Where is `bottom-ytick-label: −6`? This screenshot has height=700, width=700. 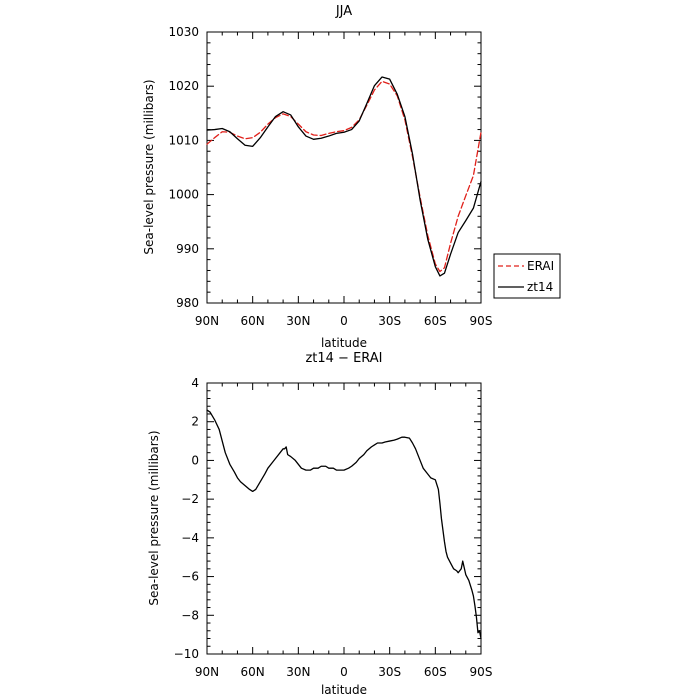 bottom-ytick-label: −6 is located at coordinates (190, 577).